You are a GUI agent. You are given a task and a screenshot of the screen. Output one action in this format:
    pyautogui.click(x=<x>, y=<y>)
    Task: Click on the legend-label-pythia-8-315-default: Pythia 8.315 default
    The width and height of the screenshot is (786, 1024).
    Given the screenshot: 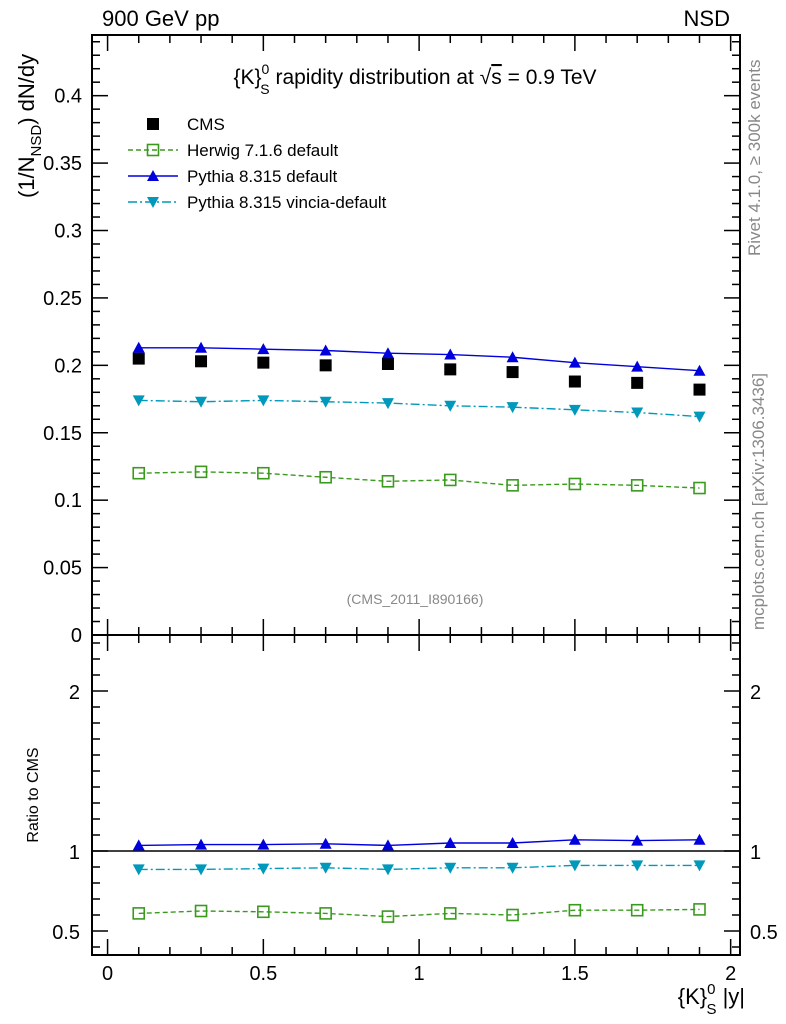 What is the action you would take?
    pyautogui.click(x=262, y=176)
    